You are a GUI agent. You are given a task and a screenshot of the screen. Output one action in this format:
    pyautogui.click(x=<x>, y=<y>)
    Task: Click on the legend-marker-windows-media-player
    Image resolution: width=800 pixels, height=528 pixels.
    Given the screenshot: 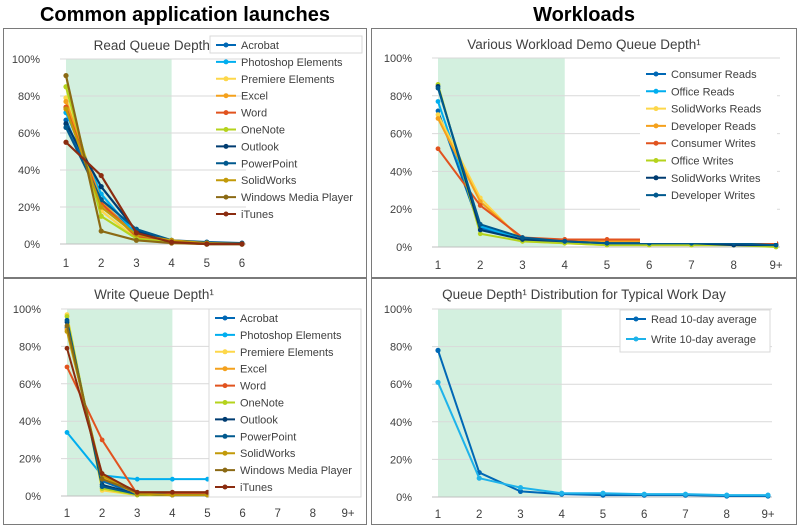 What is the action you would take?
    pyautogui.click(x=226, y=197)
    